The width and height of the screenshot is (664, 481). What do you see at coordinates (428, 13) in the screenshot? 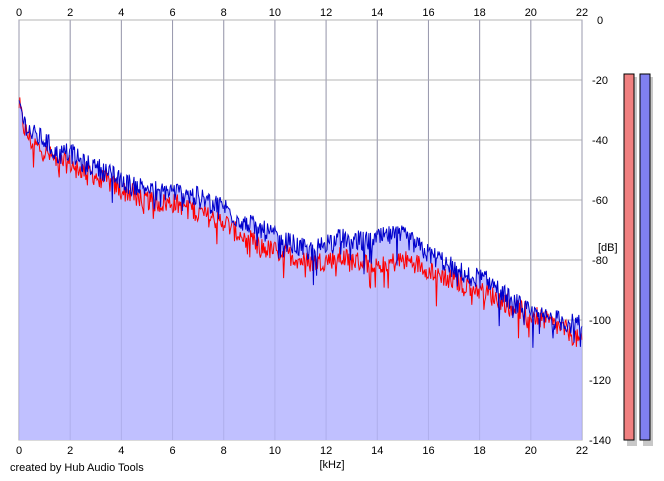
I see `x-tick-label-top: 16` at bounding box center [428, 13].